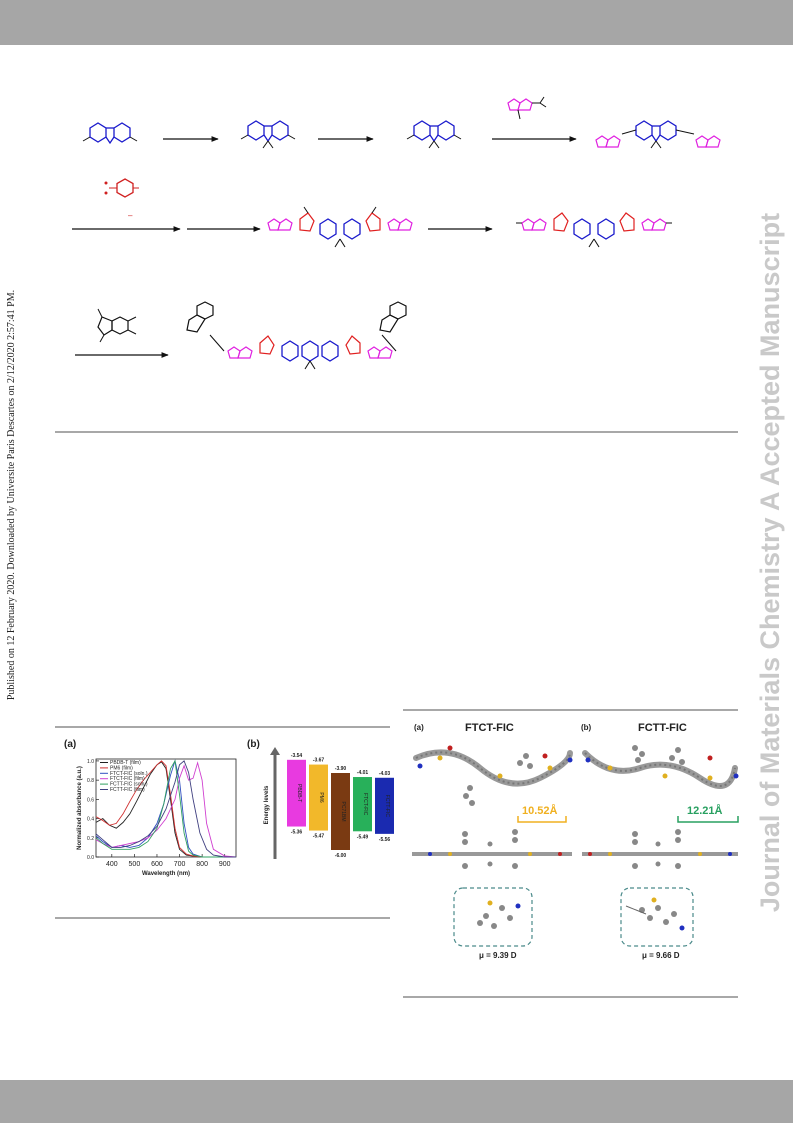 This screenshot has width=793, height=1123. I want to click on y-tick-label: 0.0, so click(90, 858).